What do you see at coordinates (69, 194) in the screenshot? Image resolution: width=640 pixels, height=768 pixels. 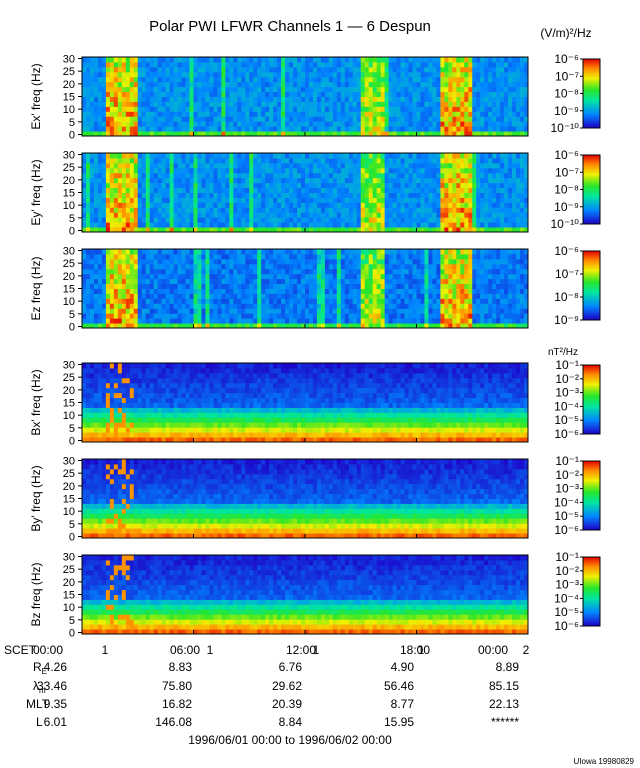 I see `y-tick-label: 15` at bounding box center [69, 194].